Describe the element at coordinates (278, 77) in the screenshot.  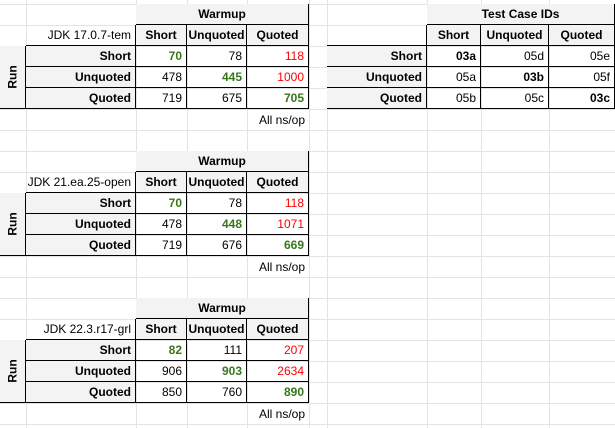
I see `timing-value-cell: 1000` at that location.